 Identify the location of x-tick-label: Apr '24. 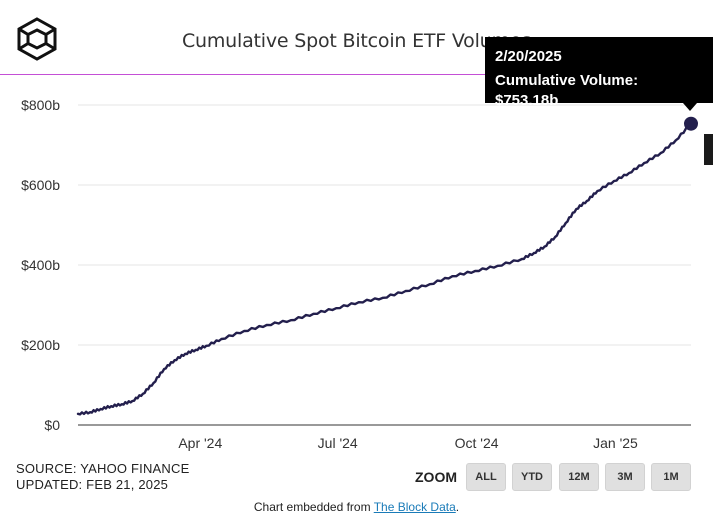
(200, 443).